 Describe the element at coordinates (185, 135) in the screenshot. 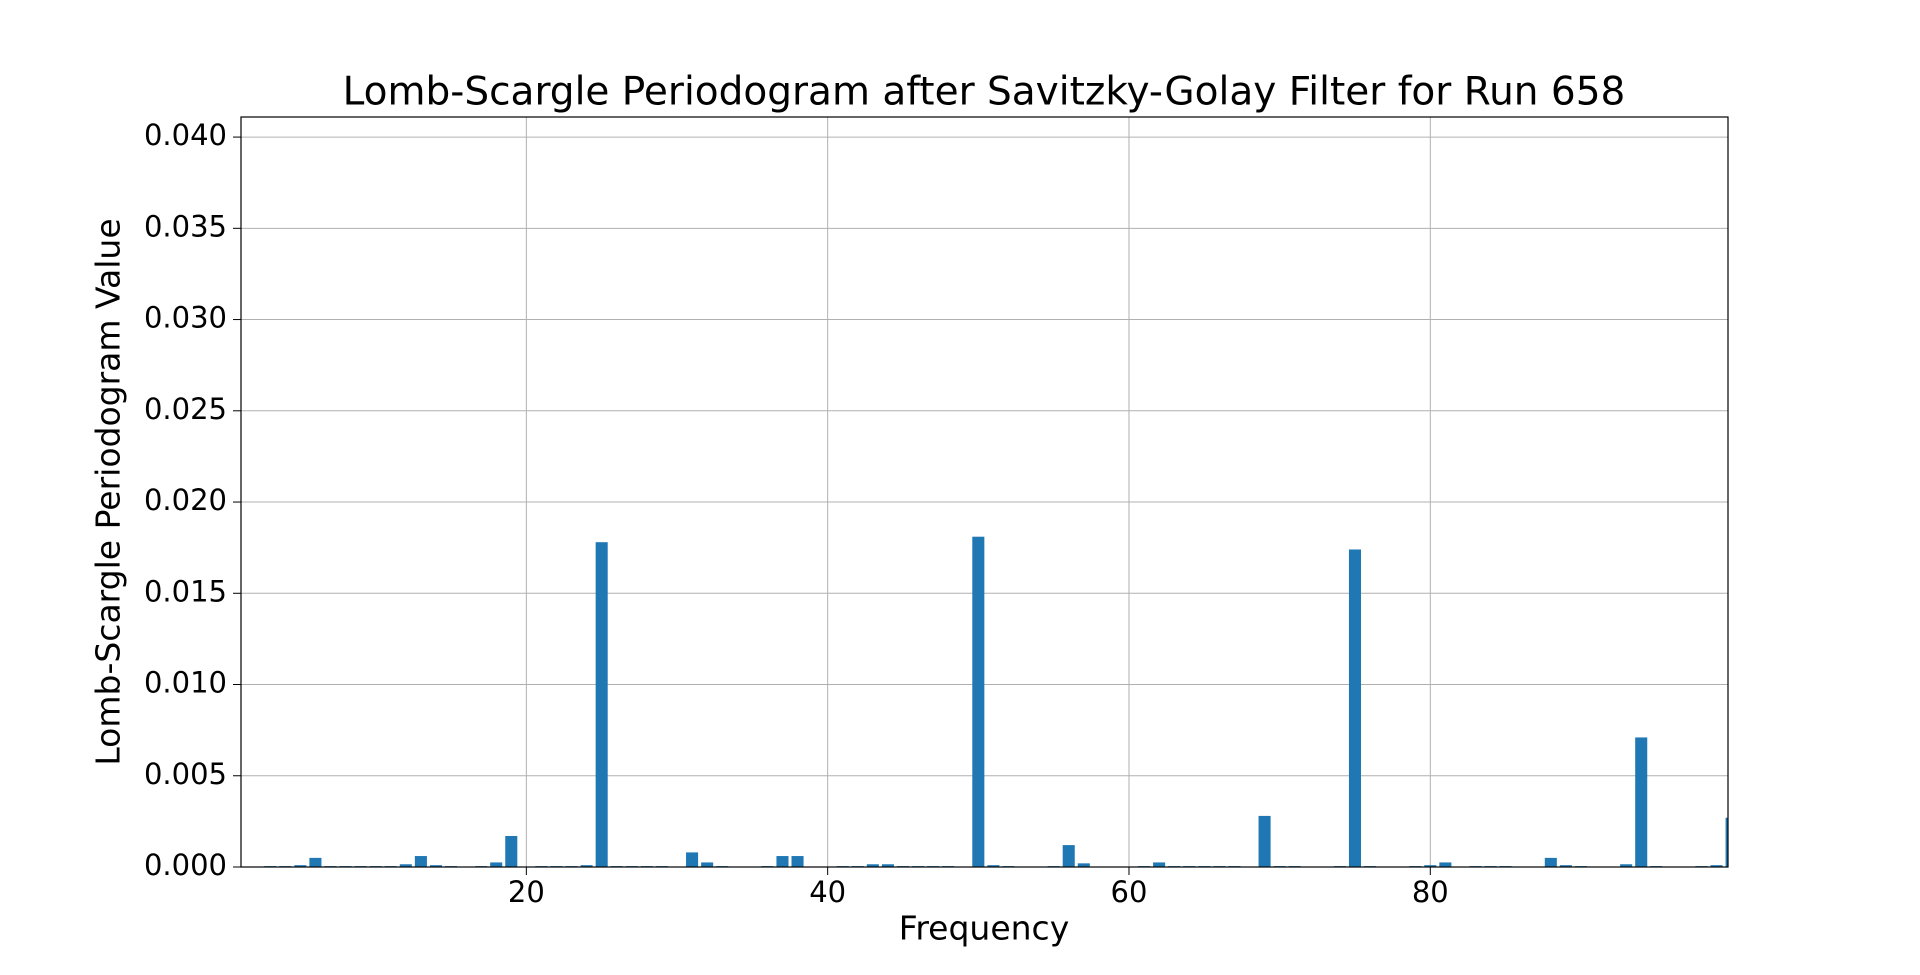

I see `y-tick-label: 0.040` at that location.